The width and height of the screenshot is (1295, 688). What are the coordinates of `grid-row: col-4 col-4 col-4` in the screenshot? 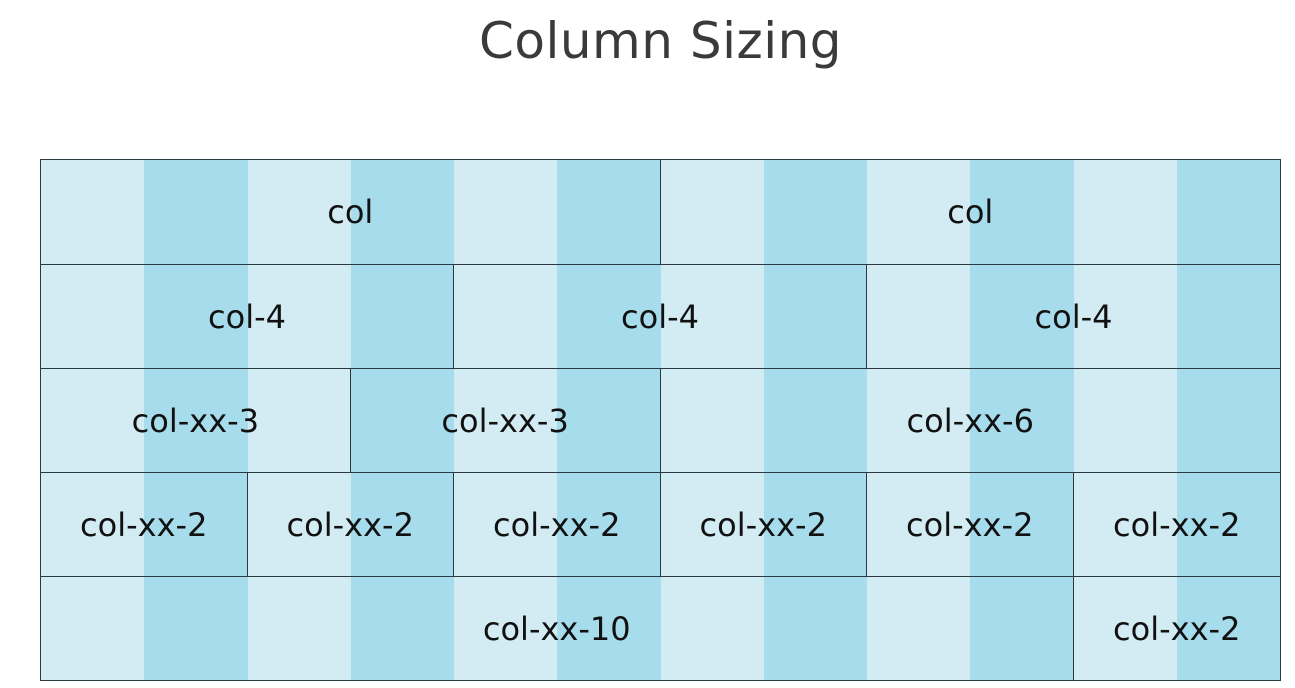 It's located at (660, 317).